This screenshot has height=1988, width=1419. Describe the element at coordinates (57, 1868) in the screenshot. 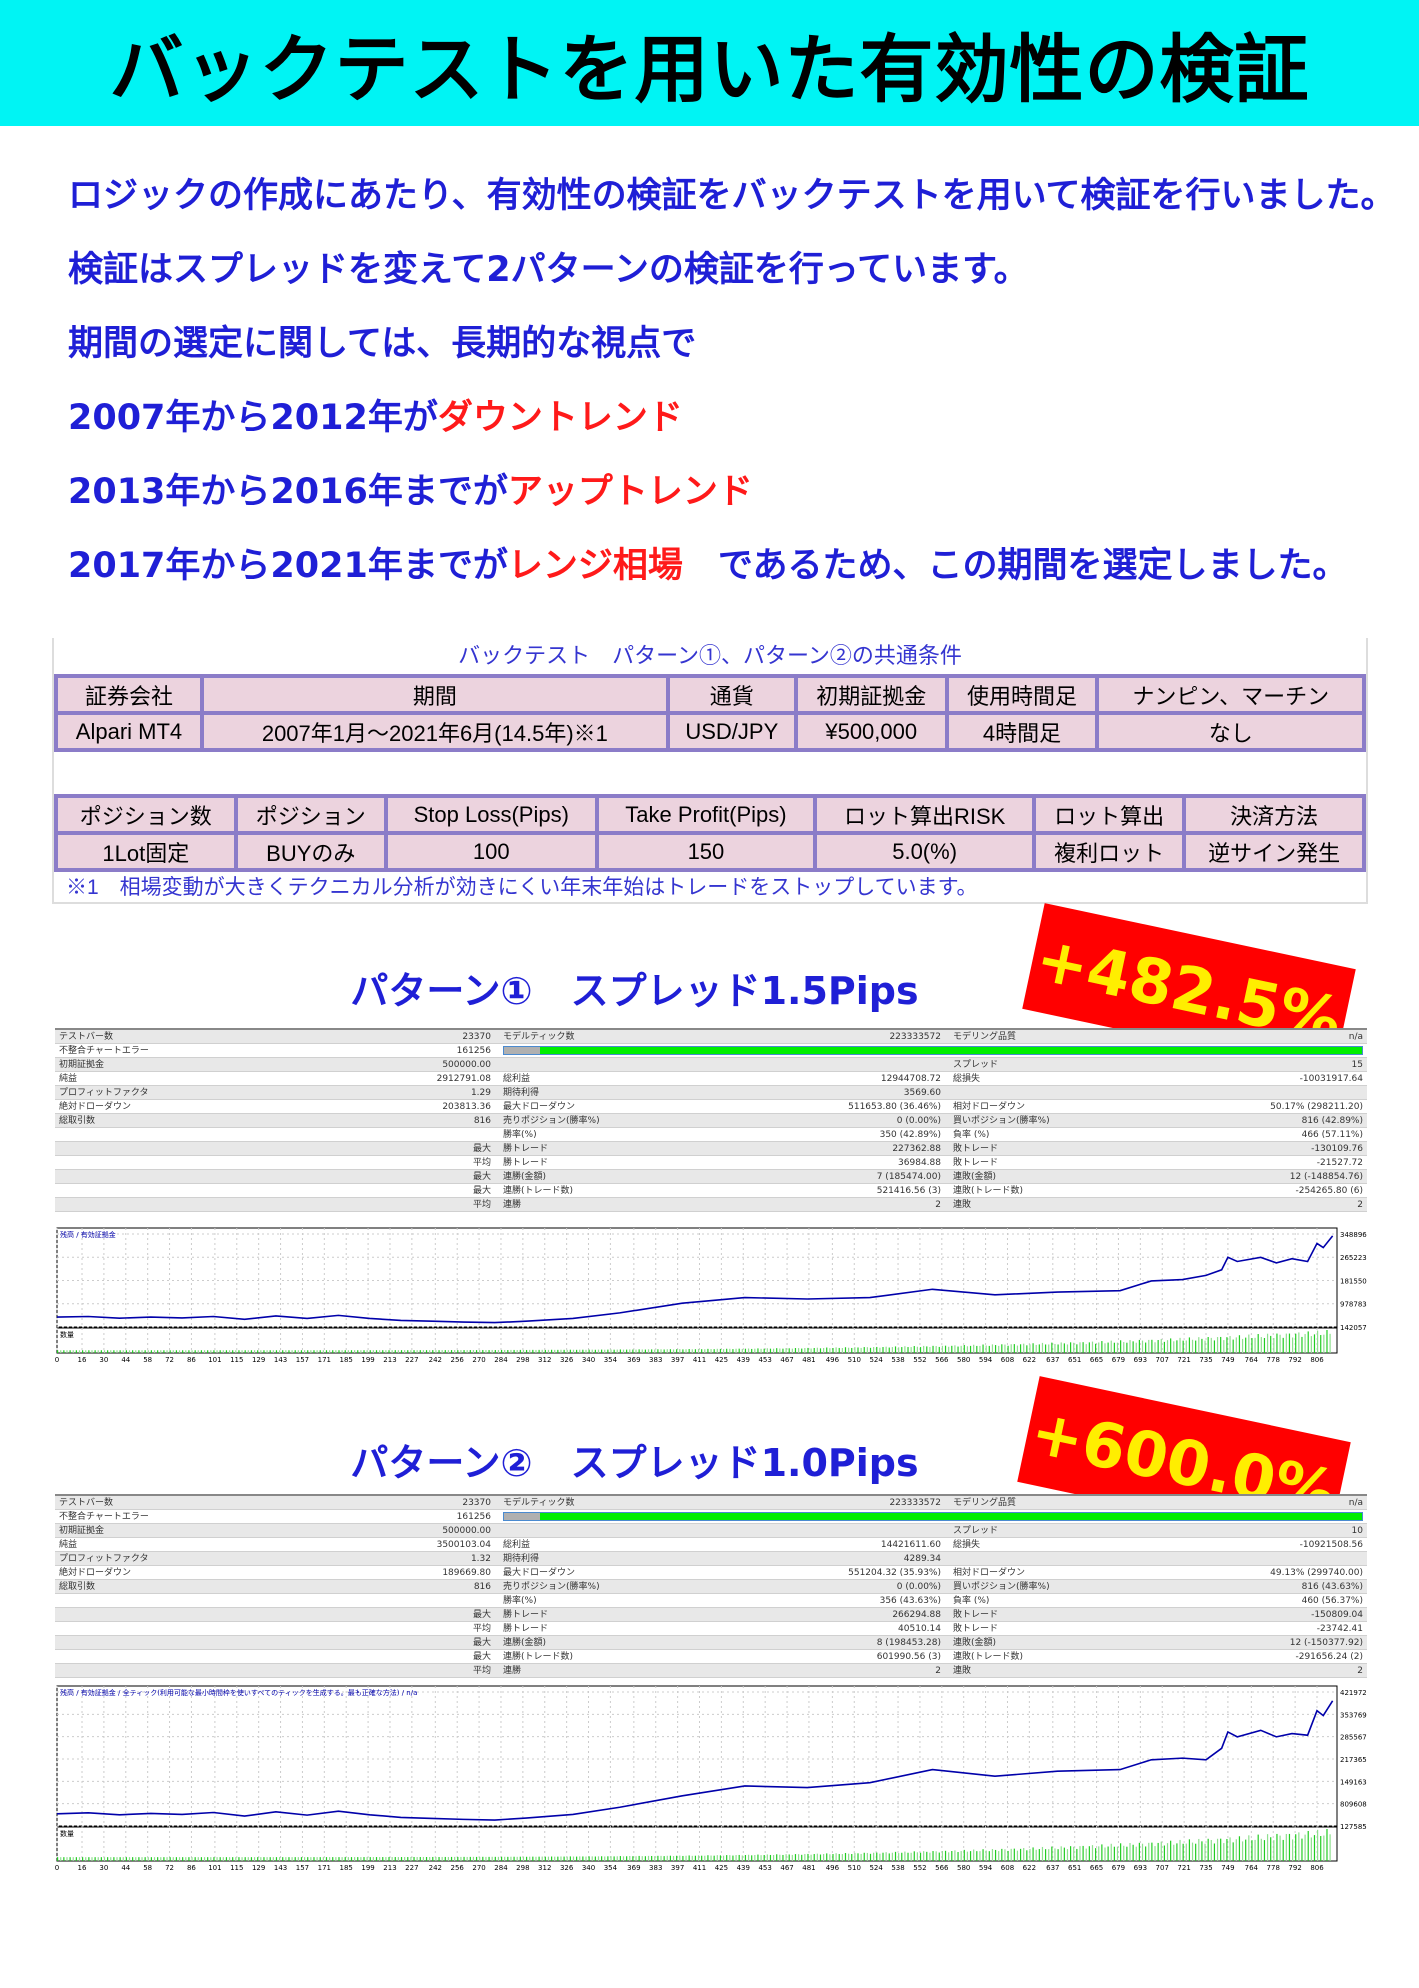

I see `x-tick-label: 0` at that location.